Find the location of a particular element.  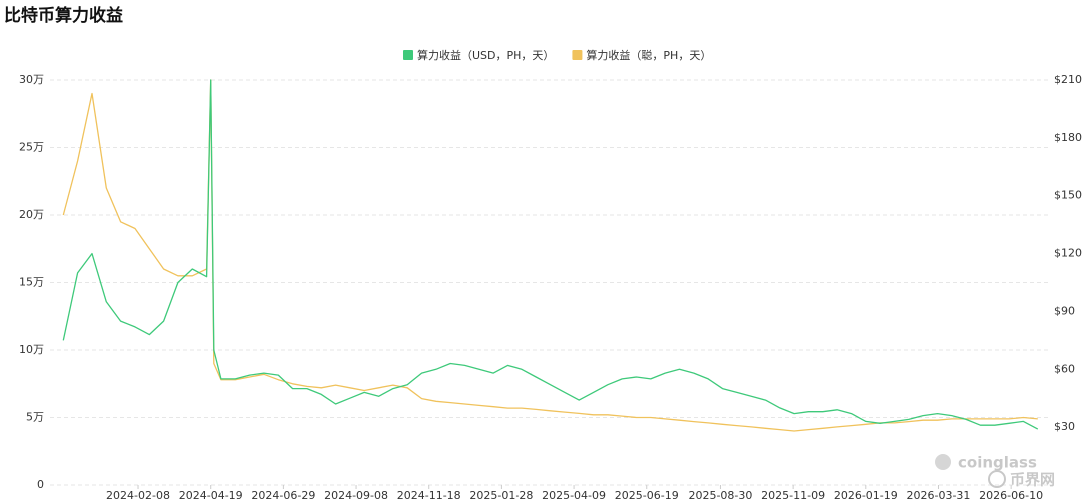

y-tick-label: 25万 is located at coordinates (31, 147).